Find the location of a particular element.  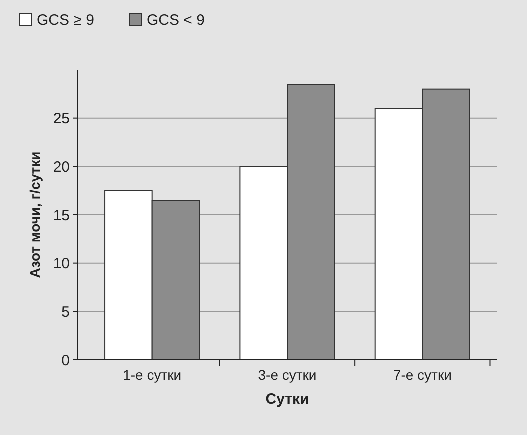

y-tick-label: 0 is located at coordinates (66, 361).